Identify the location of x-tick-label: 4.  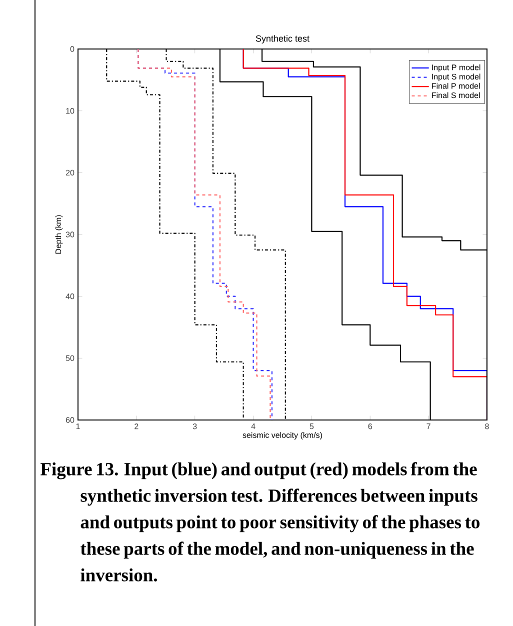
(253, 427).